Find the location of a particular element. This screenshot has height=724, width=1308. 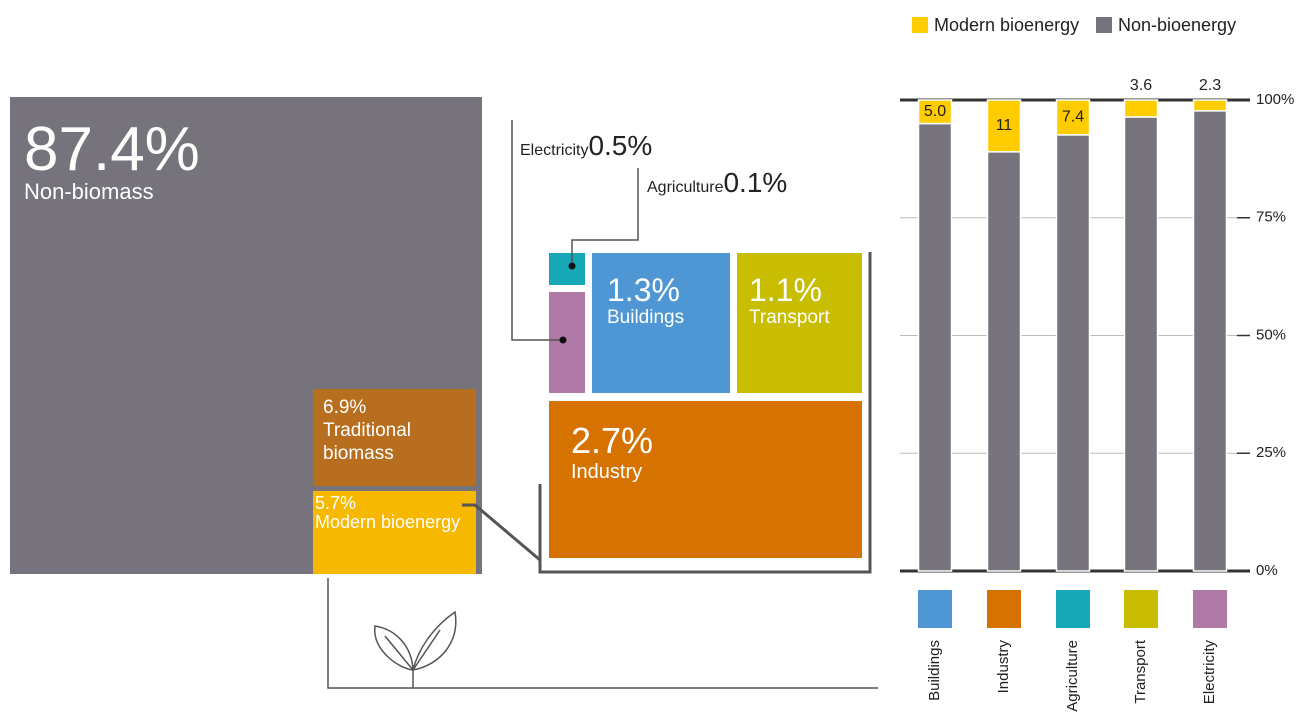

box-label: 1.1% Transport is located at coordinates (789, 300).